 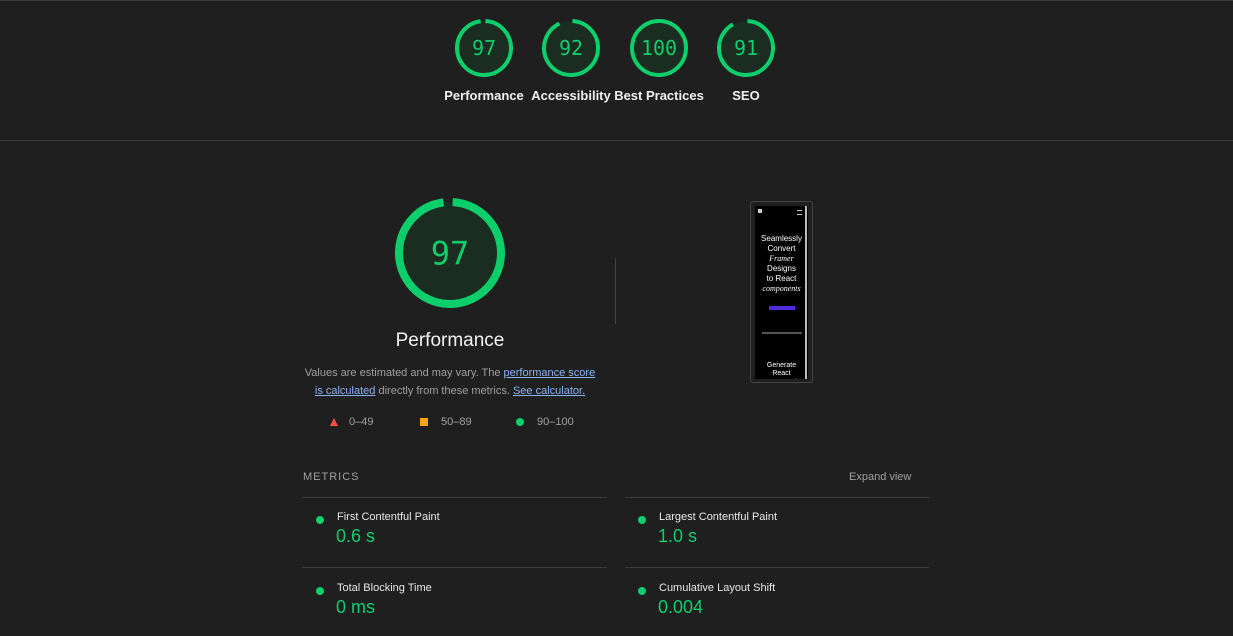 What do you see at coordinates (615, 291) in the screenshot?
I see `vertical-divider` at bounding box center [615, 291].